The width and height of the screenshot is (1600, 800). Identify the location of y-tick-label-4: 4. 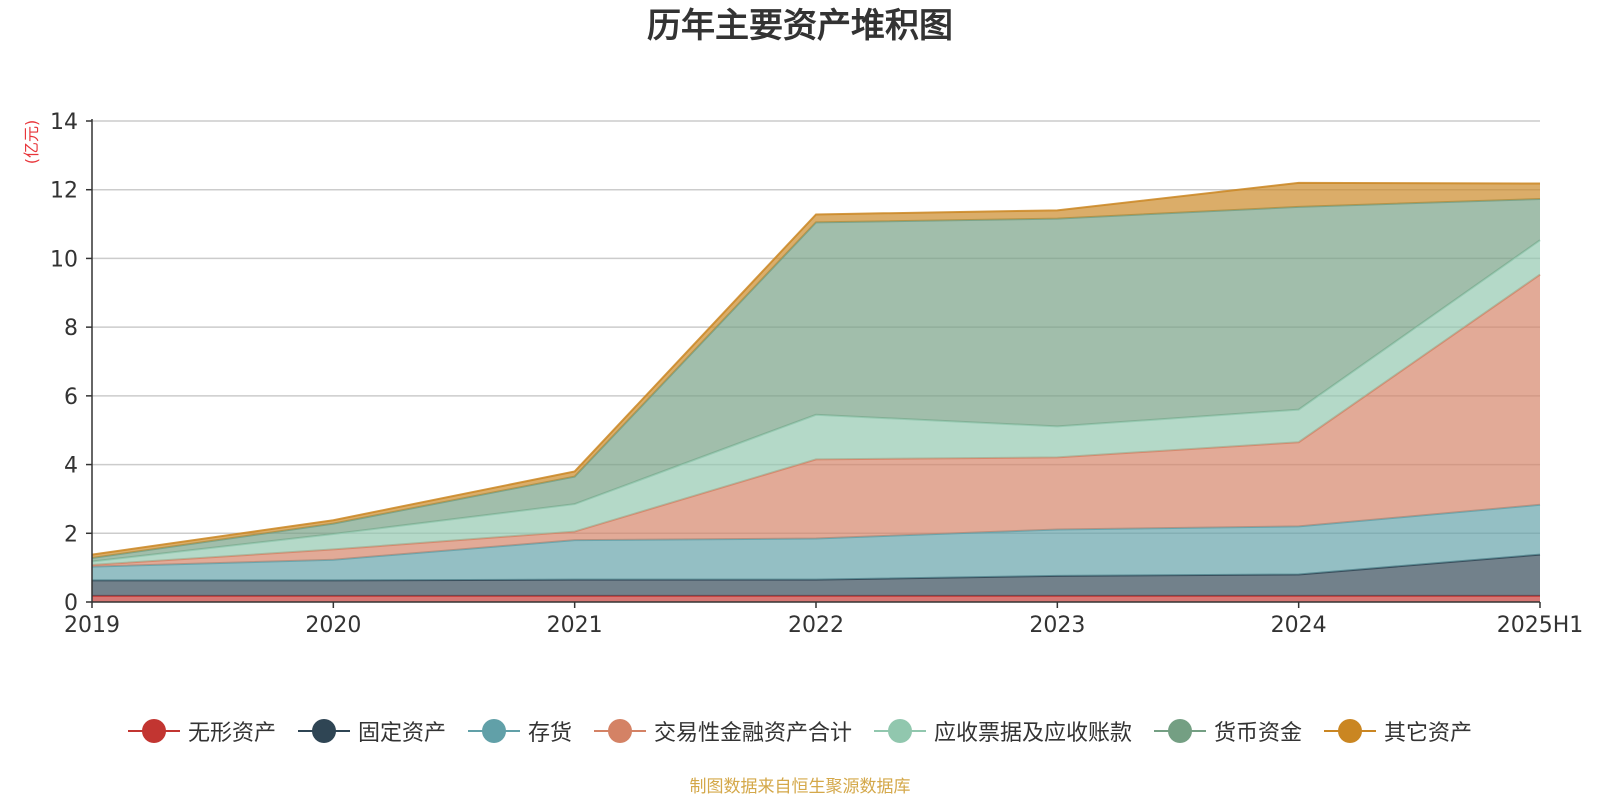
(71, 466).